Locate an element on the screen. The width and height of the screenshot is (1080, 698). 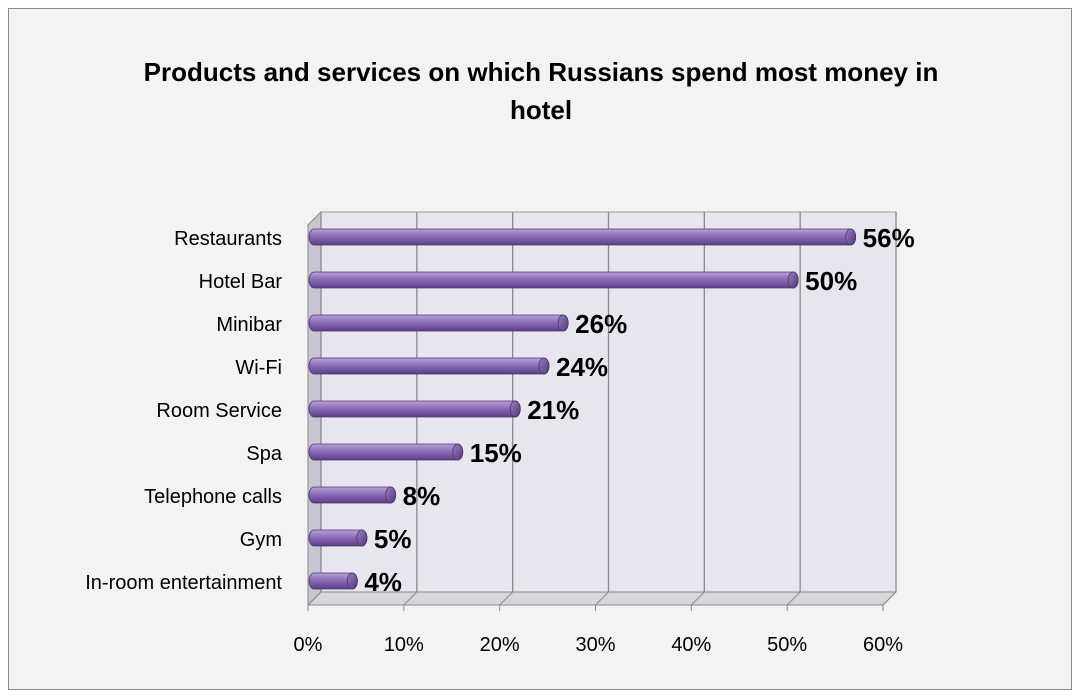
data-label: 26% is located at coordinates (601, 324).